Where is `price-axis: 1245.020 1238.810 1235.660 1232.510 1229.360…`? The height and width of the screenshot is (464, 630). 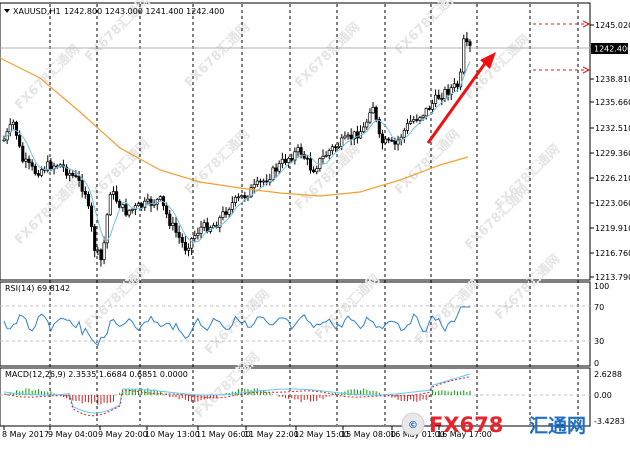
price-axis: 1245.020 1238.810 1235.660 1232.510 1229.360… is located at coordinates (610, 151).